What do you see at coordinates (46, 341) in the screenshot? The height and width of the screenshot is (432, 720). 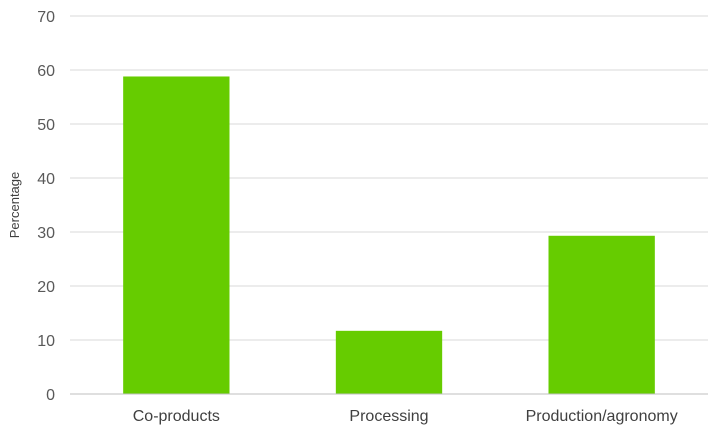 I see `y-tick-label: 10` at bounding box center [46, 341].